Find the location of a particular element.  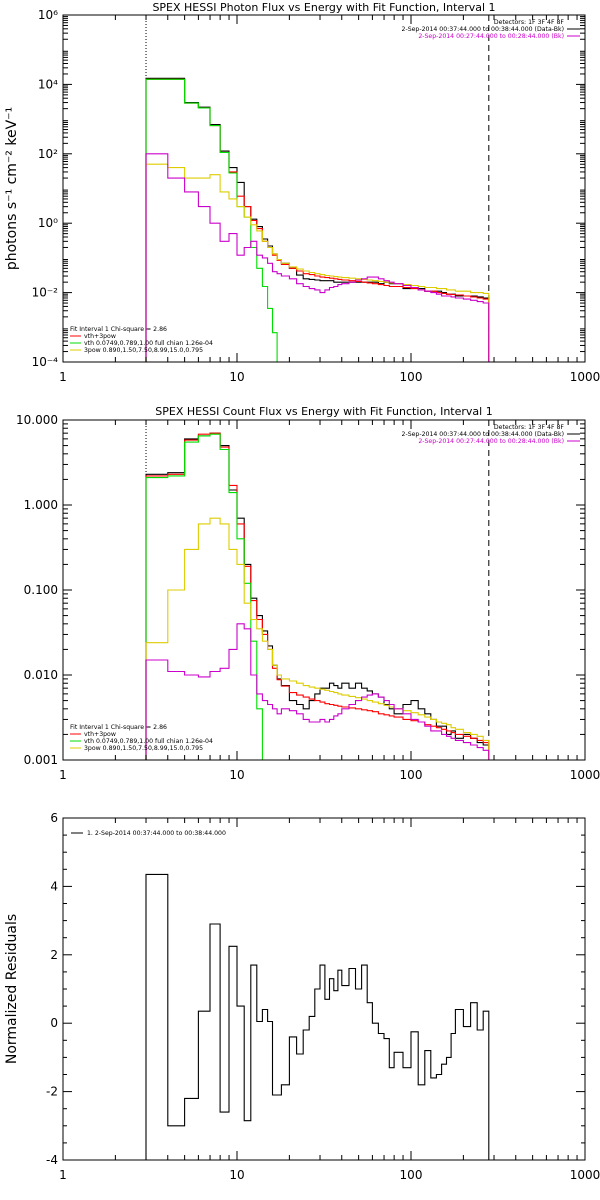

photon-series-pow is located at coordinates (317, 262).